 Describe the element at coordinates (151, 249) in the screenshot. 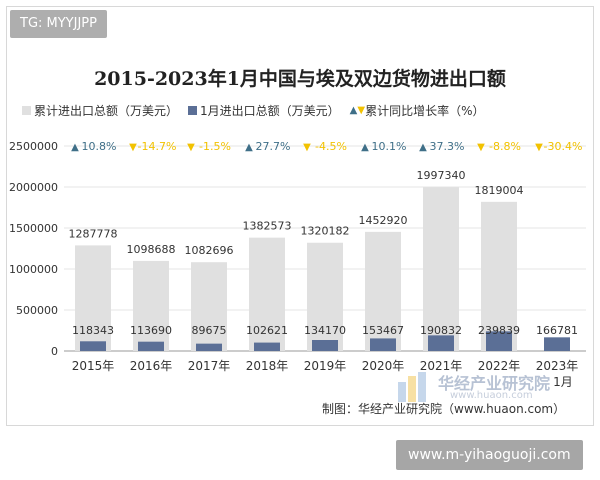

I see `total-value-label: 1098688` at that location.